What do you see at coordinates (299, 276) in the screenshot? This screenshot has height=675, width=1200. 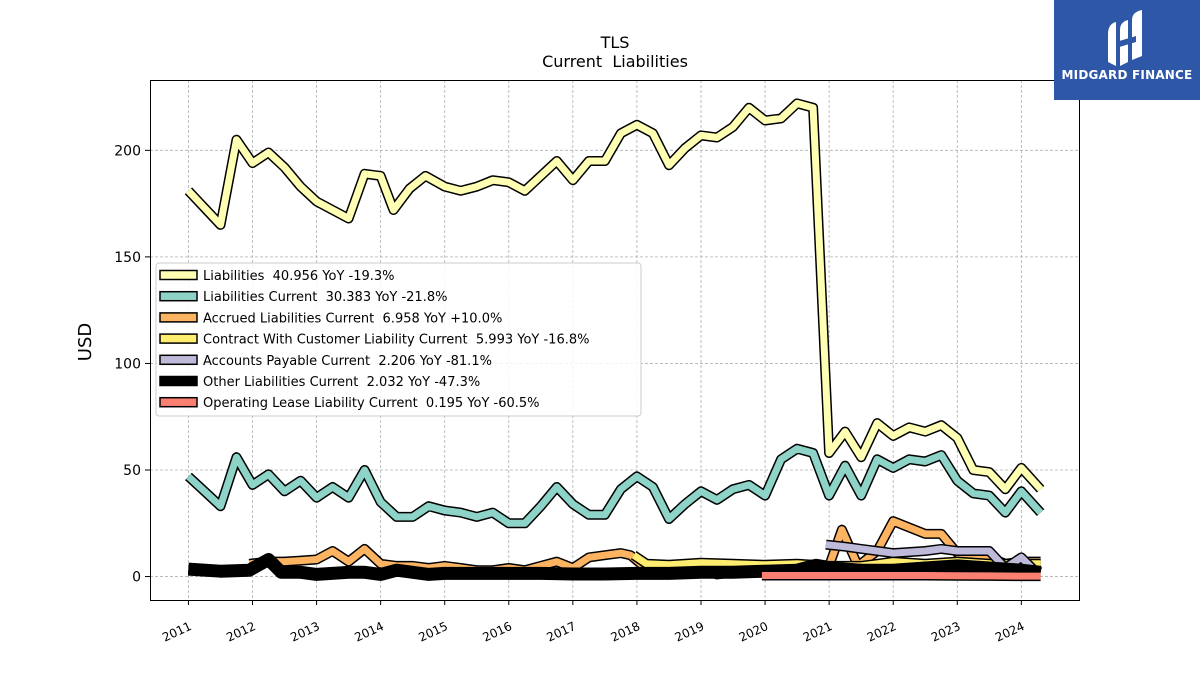 I see `legend-label: Liabilities 40.956 YoY -19.3%` at bounding box center [299, 276].